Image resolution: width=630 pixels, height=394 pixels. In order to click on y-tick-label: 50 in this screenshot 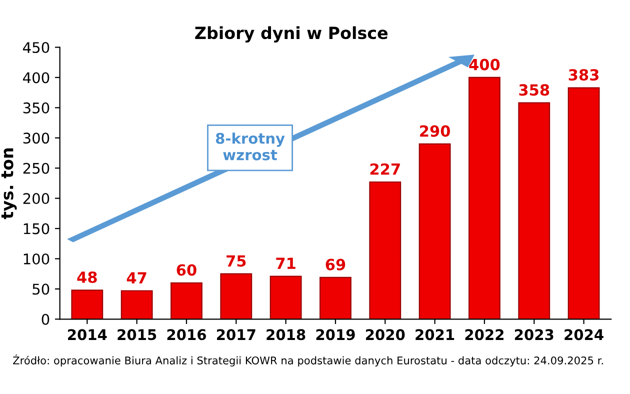, I will do `click(41, 289)`.